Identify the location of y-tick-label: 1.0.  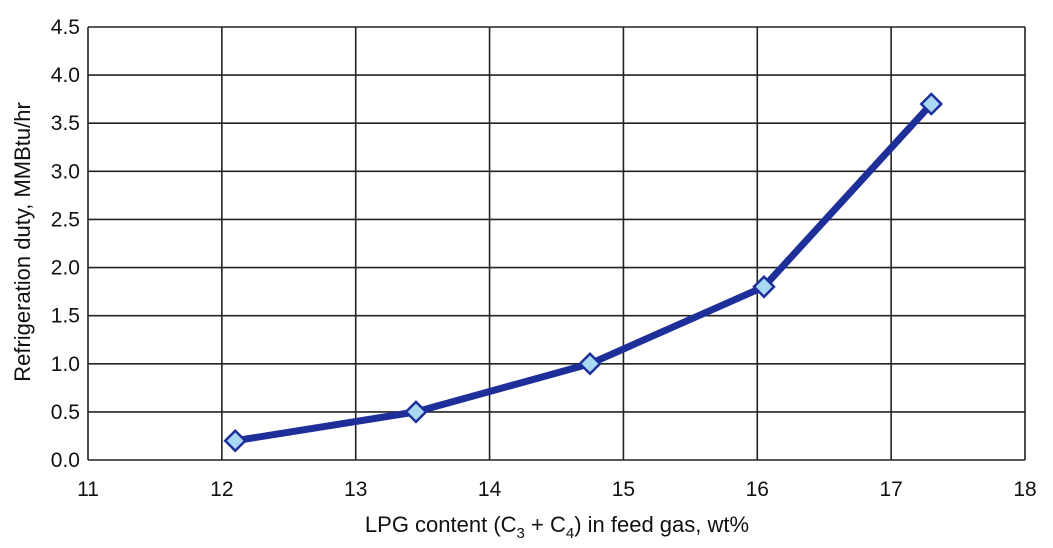
(65, 364).